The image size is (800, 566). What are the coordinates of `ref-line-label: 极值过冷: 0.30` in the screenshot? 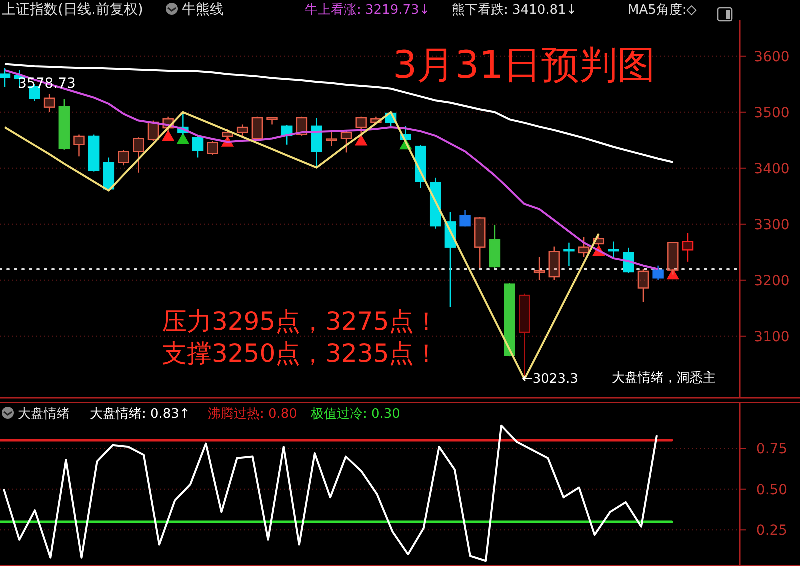 It's located at (355, 414).